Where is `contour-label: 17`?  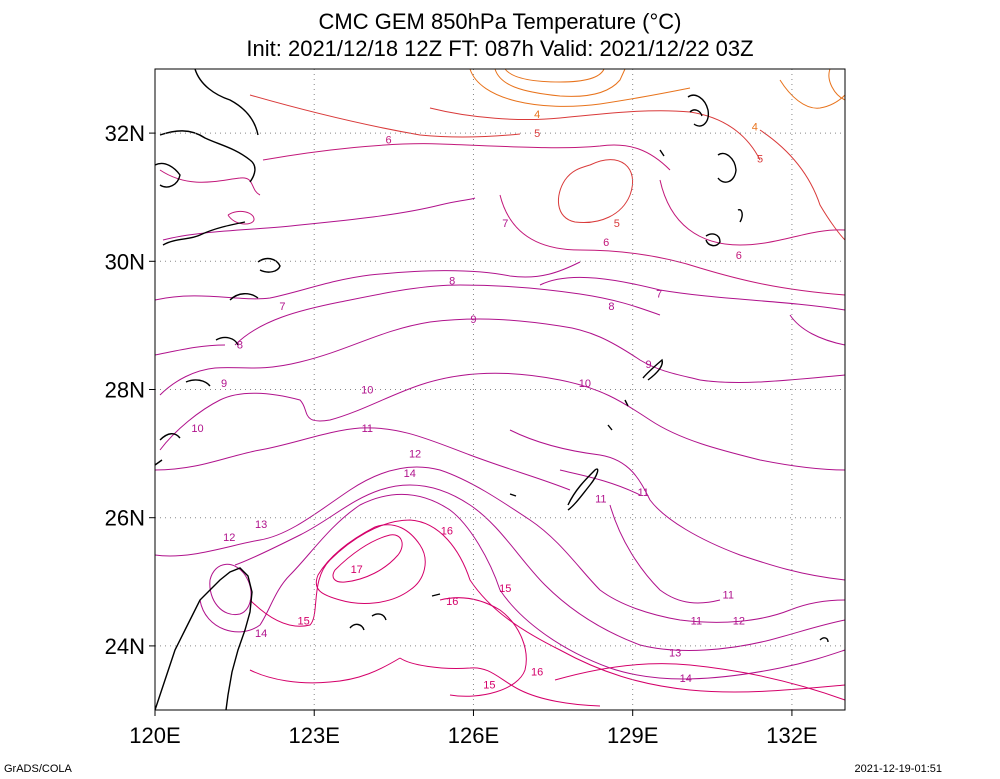 contour-label: 17 is located at coordinates (357, 570).